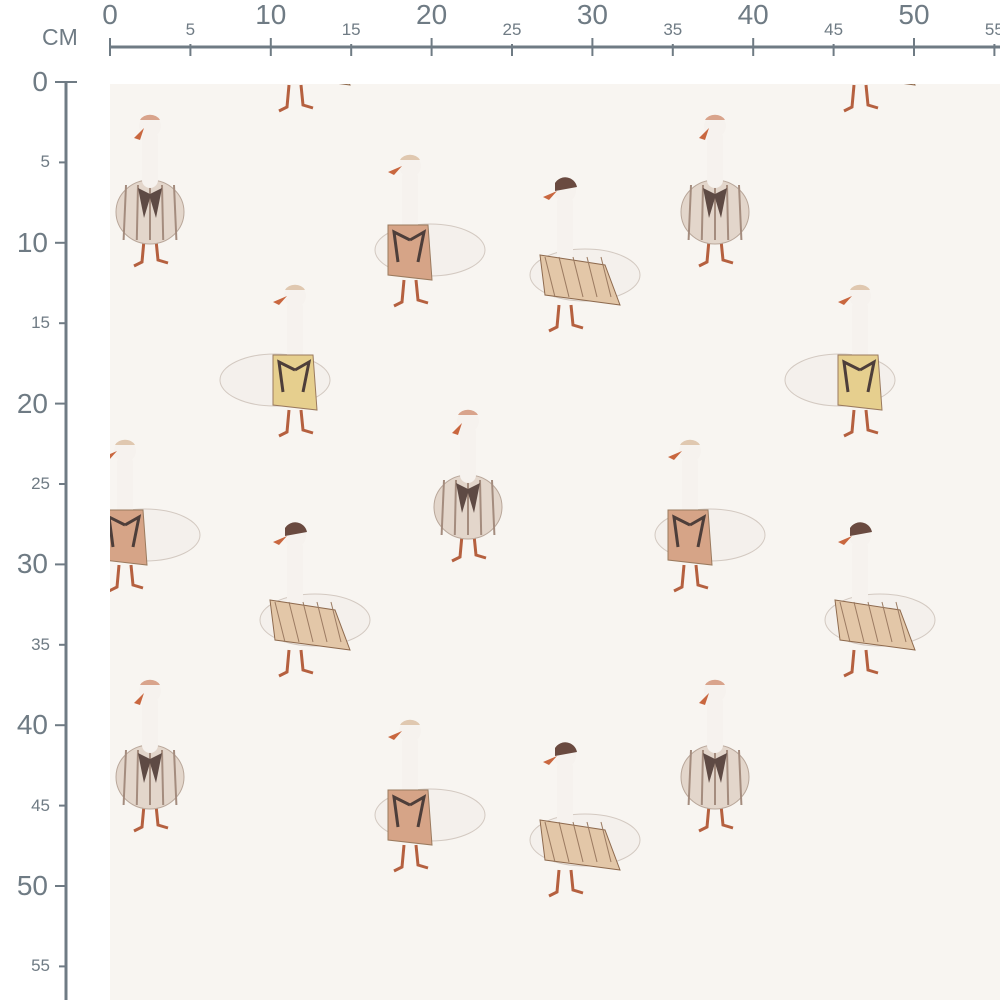 This screenshot has height=1000, width=1000. Describe the element at coordinates (40, 644) in the screenshot. I see `v-tick-label: 35` at that location.